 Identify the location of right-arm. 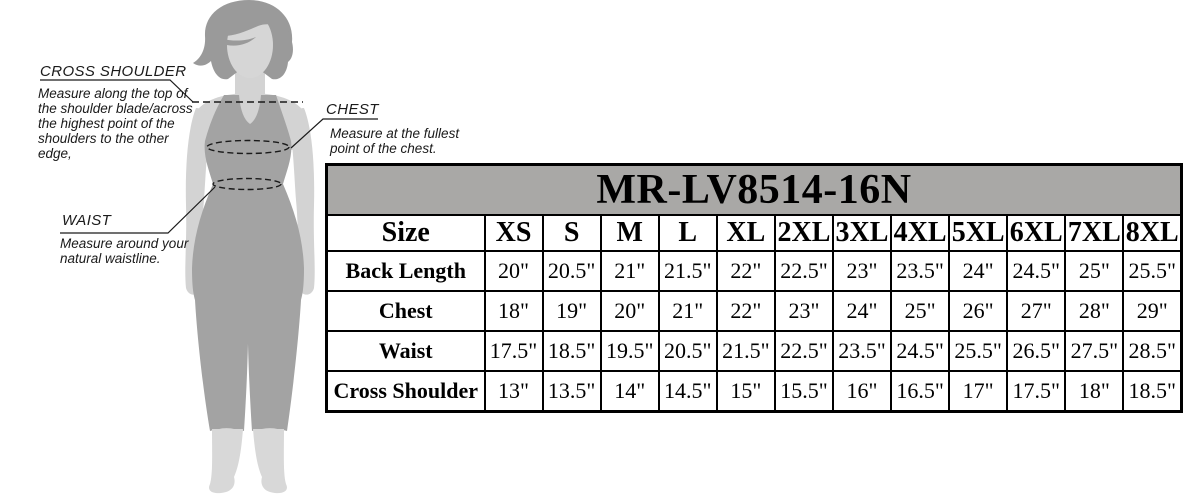
(301, 201).